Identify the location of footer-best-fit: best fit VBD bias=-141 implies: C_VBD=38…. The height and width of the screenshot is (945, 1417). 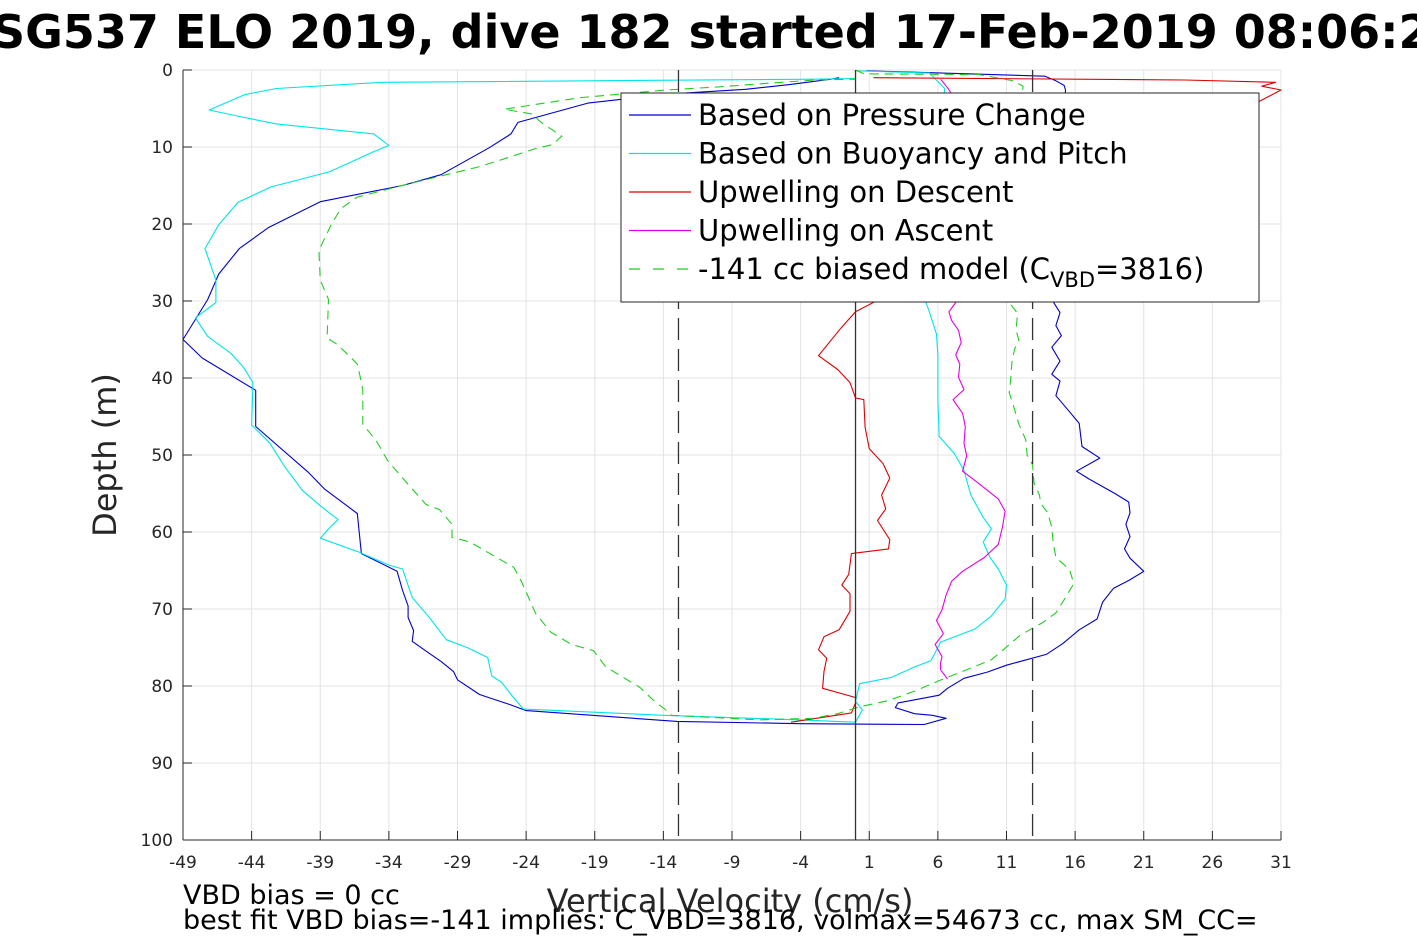
(720, 920).